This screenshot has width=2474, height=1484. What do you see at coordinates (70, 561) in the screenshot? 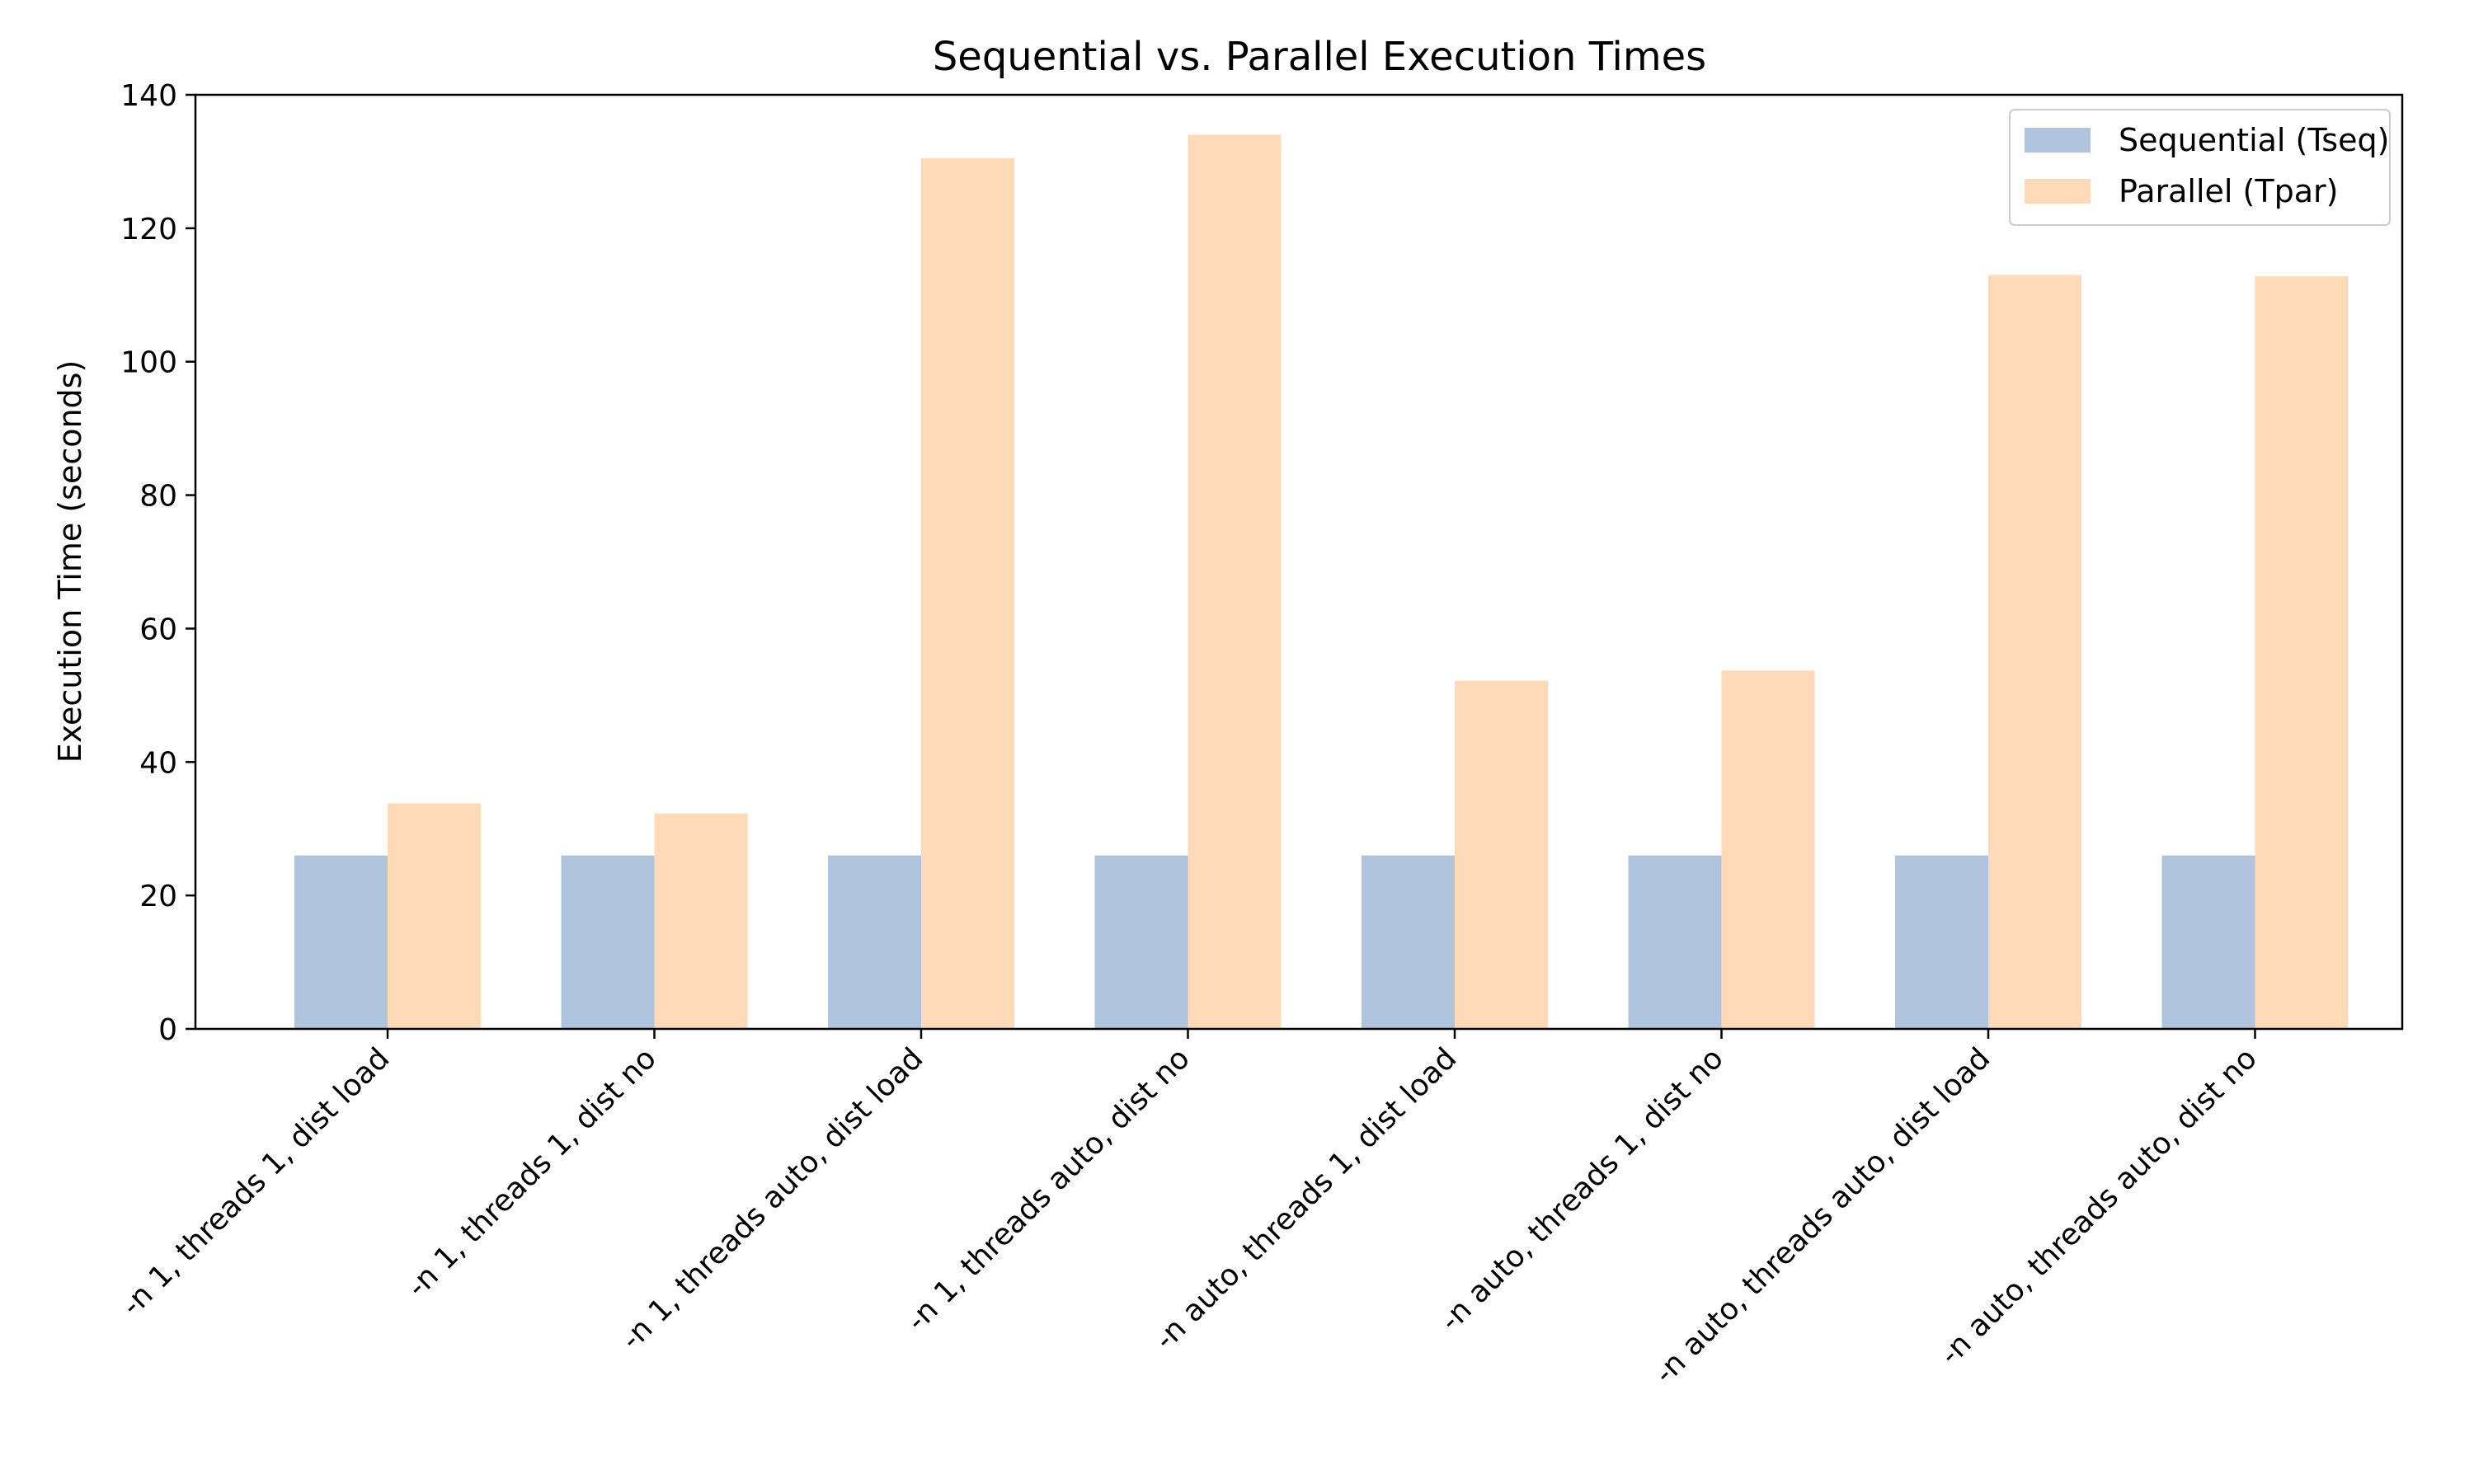
I see `y-axis-label: Execution Time (seconds)` at bounding box center [70, 561].